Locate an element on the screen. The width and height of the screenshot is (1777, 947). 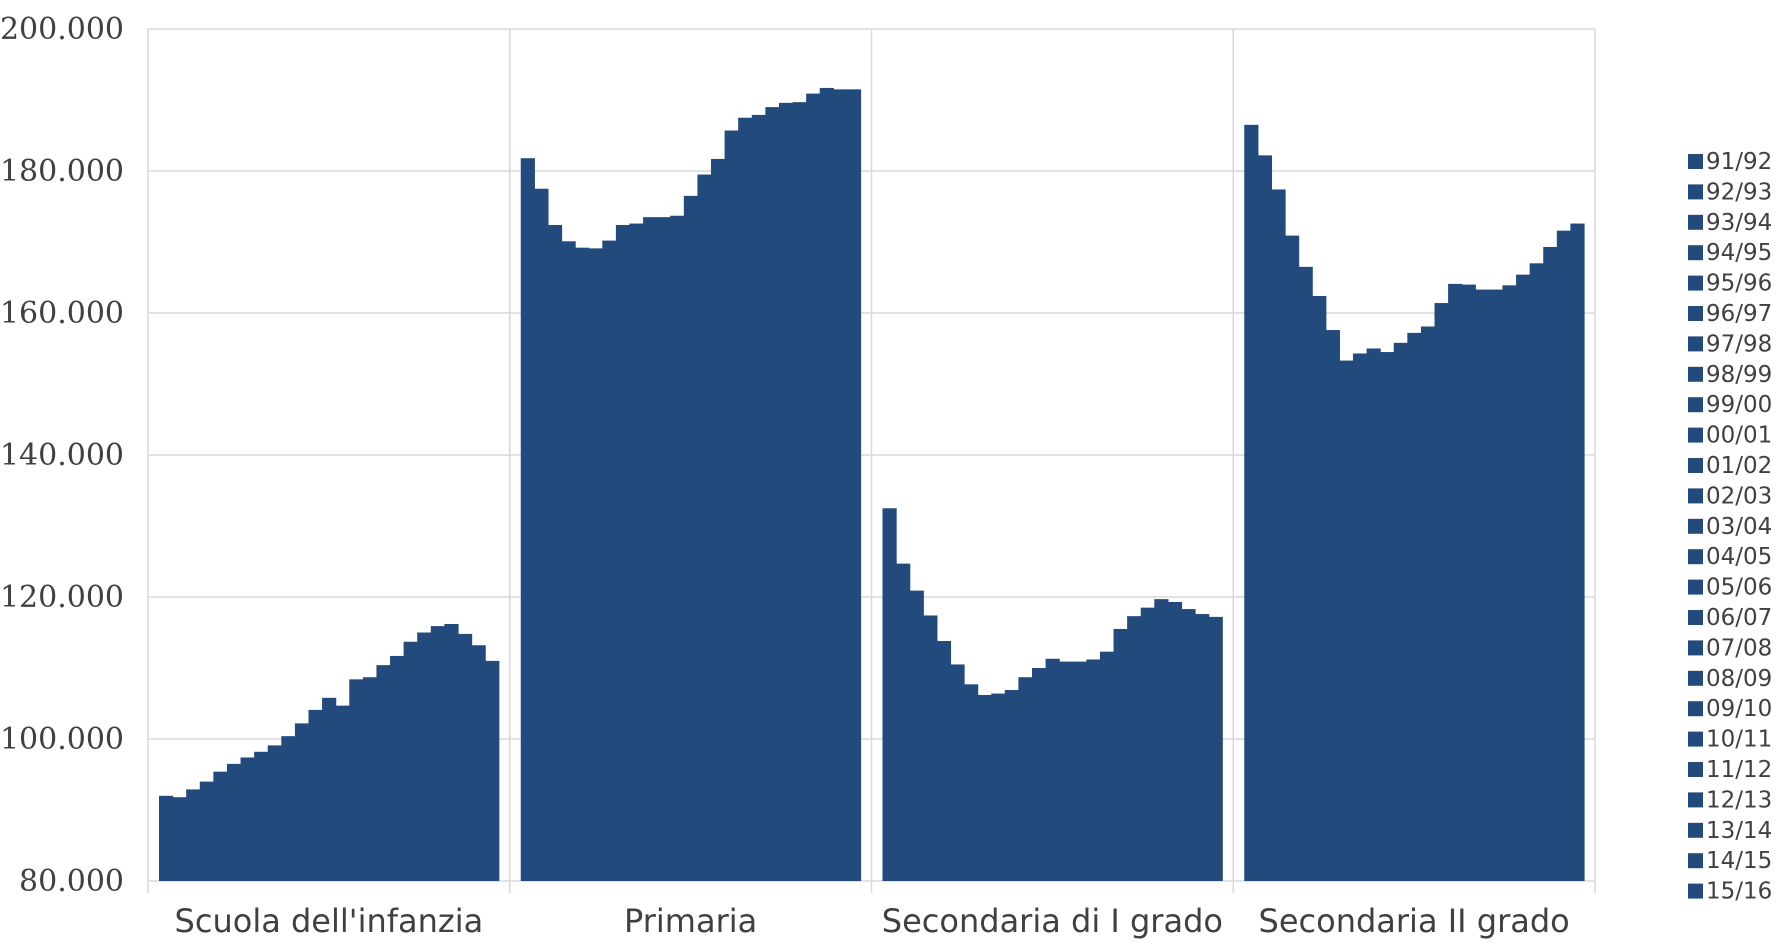
legend-label: 03/04 is located at coordinates (1739, 527).